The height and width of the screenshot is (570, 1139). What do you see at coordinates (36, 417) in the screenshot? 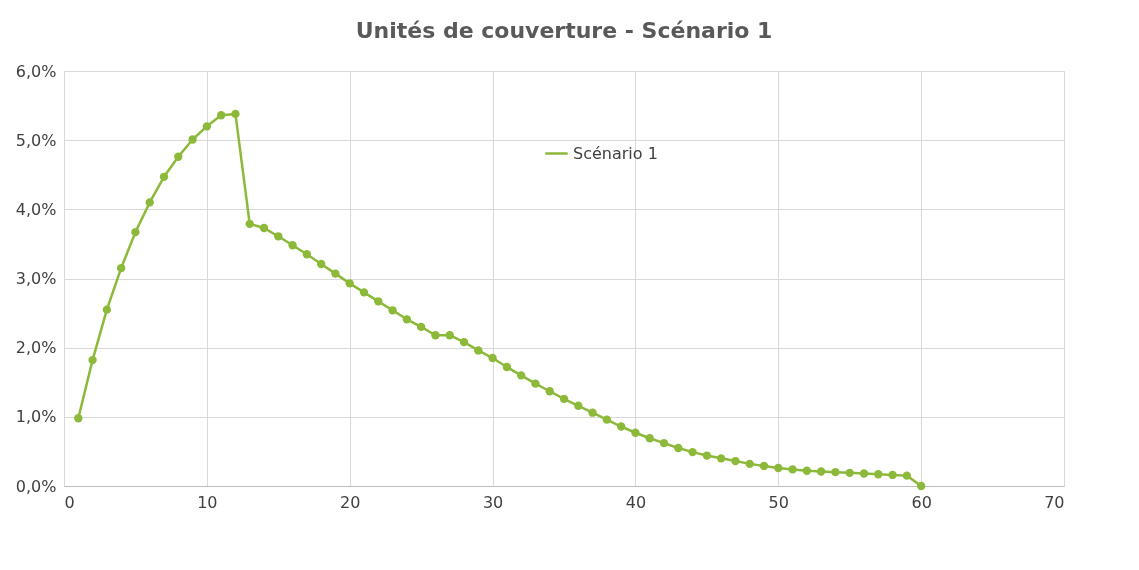
I see `y-tick-label: 1,0%` at bounding box center [36, 417].